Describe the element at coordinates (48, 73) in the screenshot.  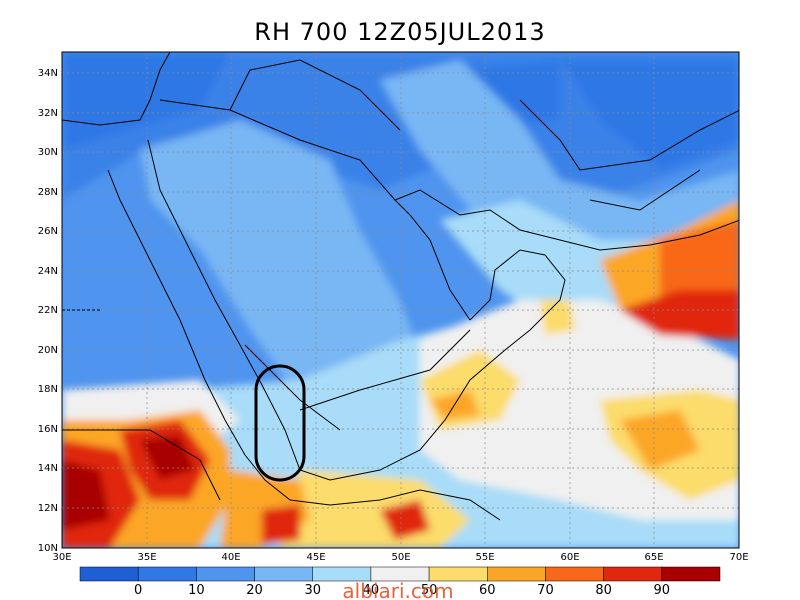
I see `lat-label: 34N` at that location.